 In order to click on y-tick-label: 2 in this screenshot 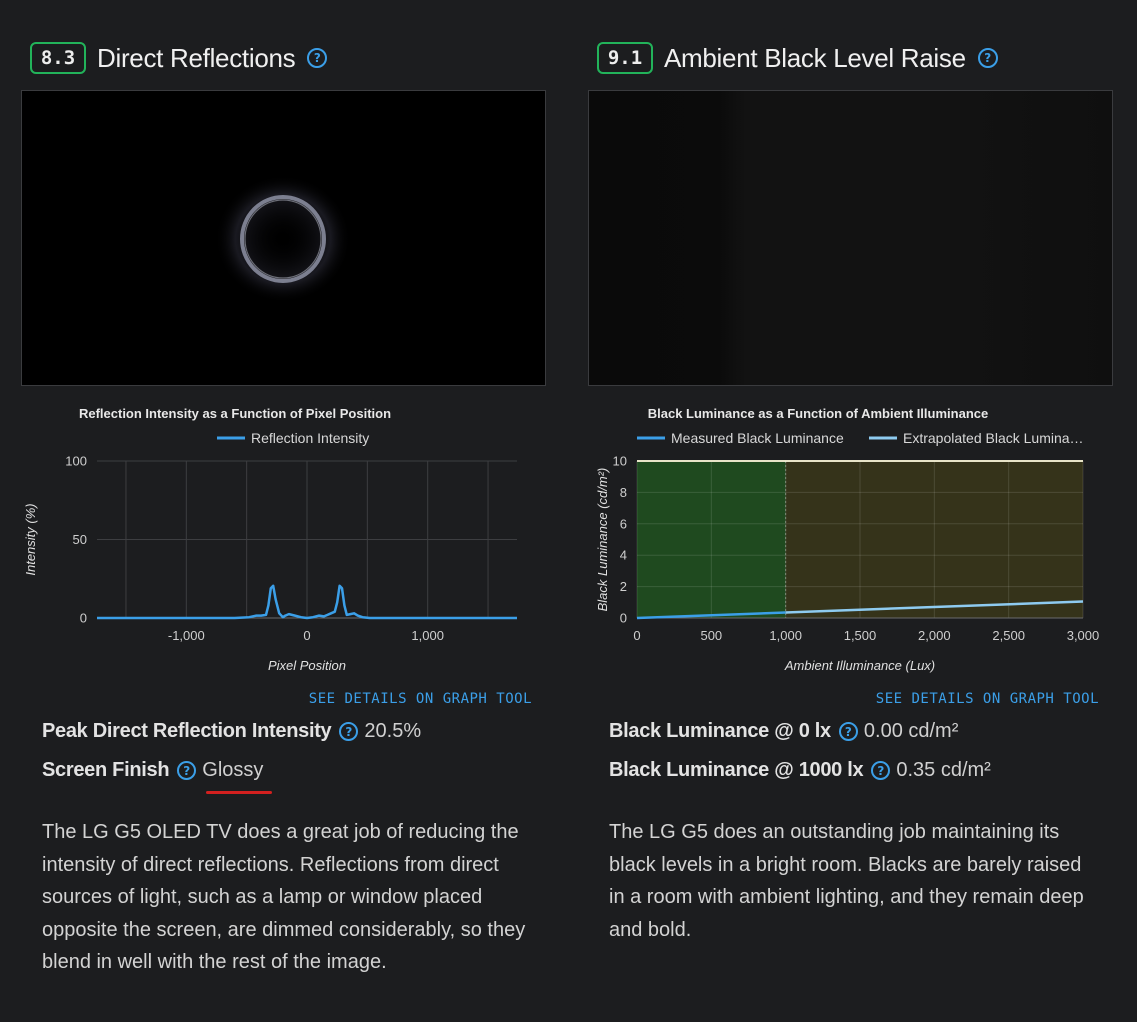, I will do `click(623, 586)`.